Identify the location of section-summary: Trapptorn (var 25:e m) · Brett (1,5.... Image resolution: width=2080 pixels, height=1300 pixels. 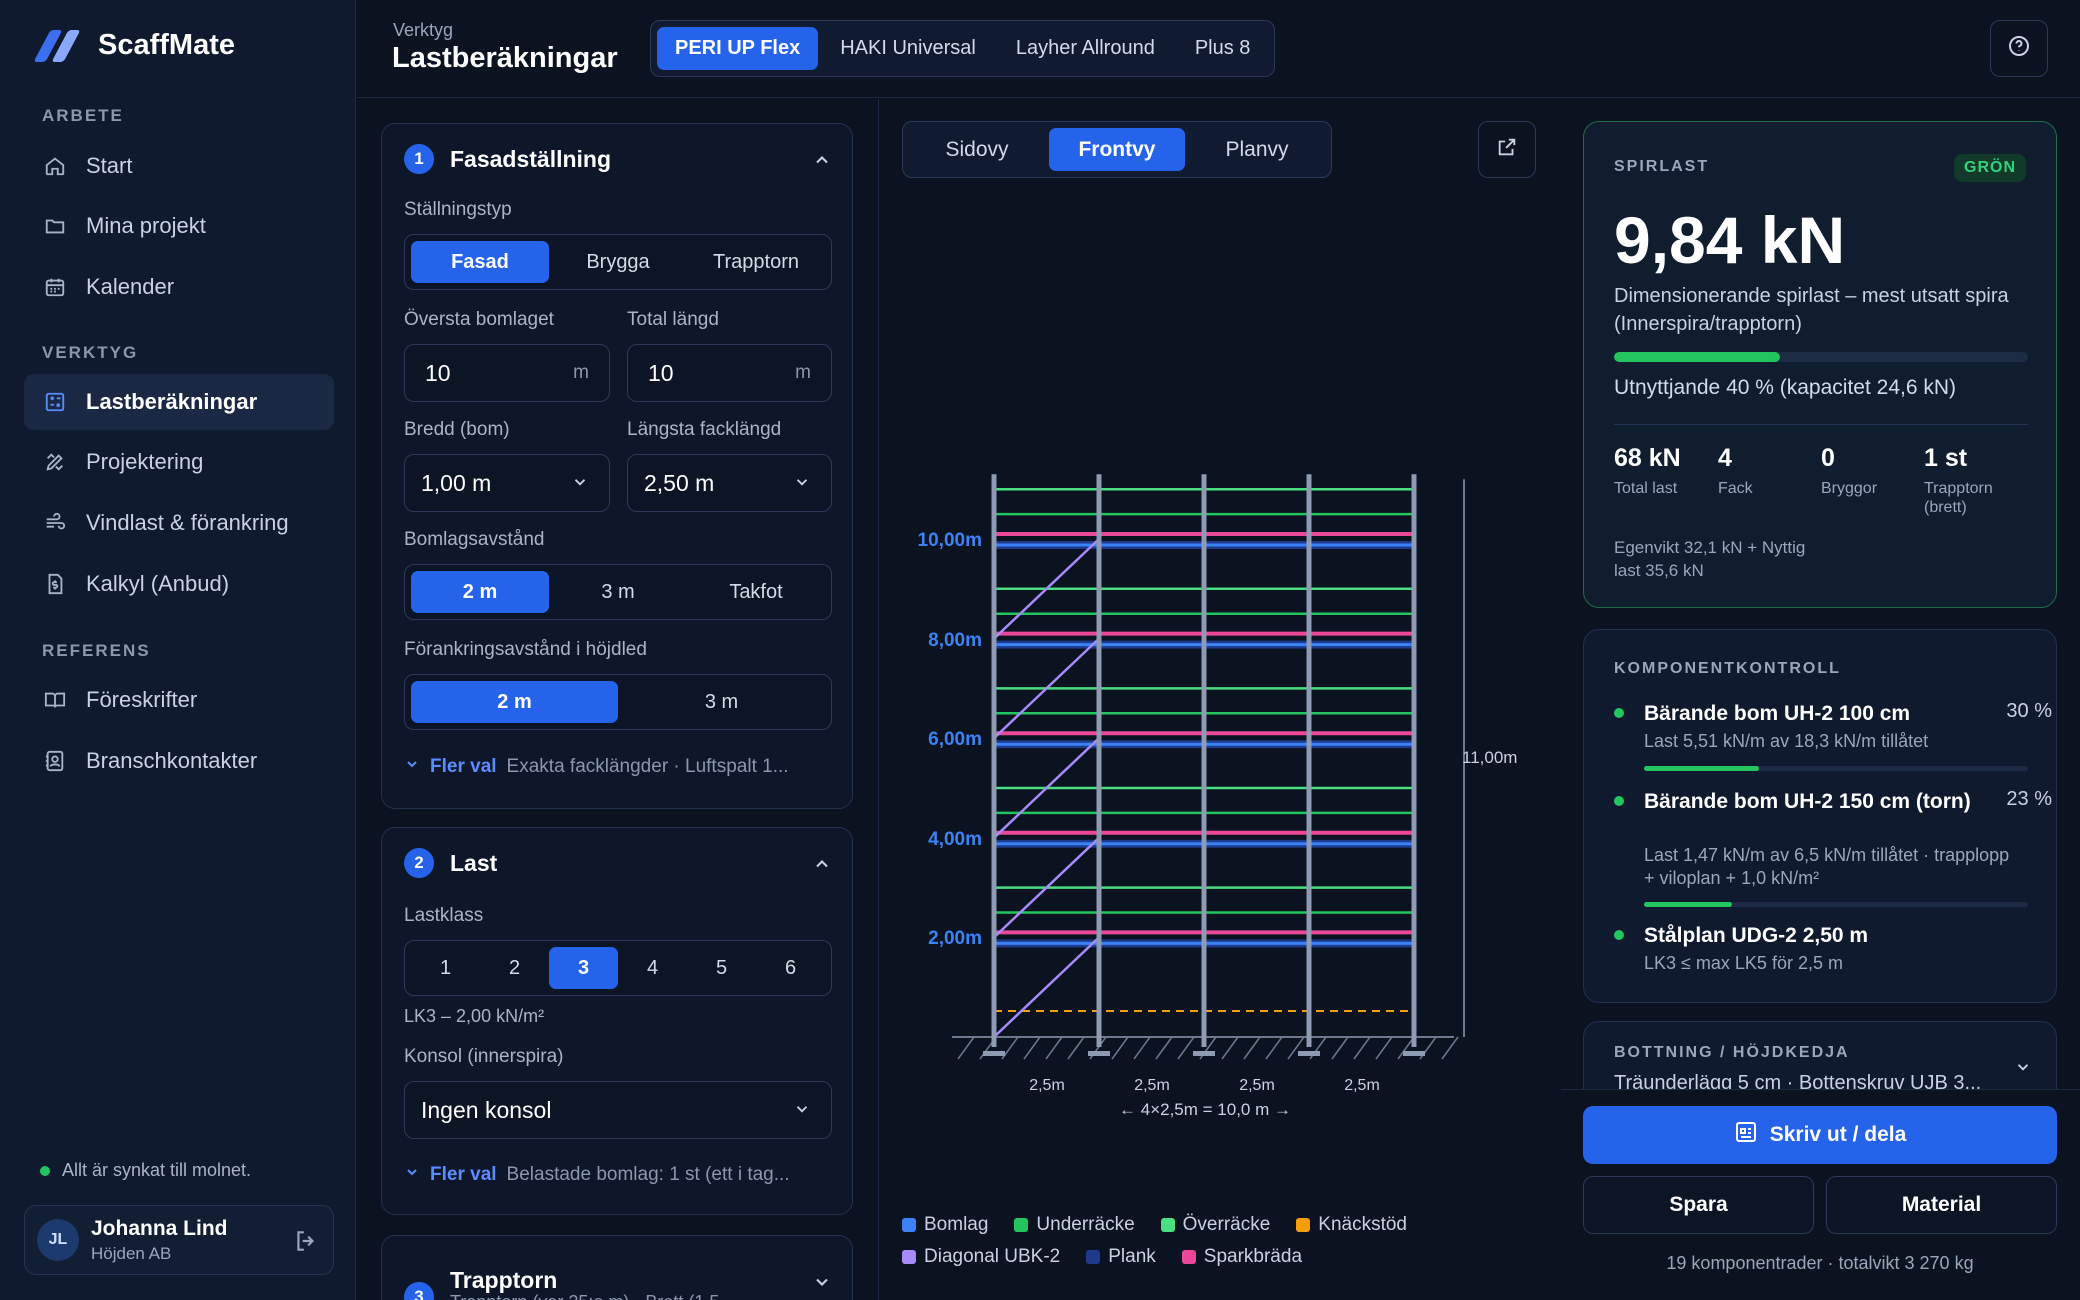
(592, 1296).